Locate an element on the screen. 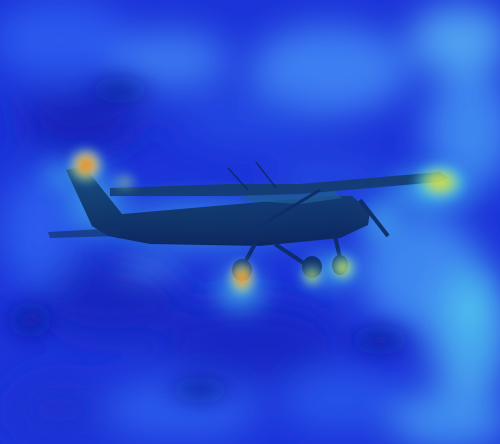  stabilizer is located at coordinates (84, 233).